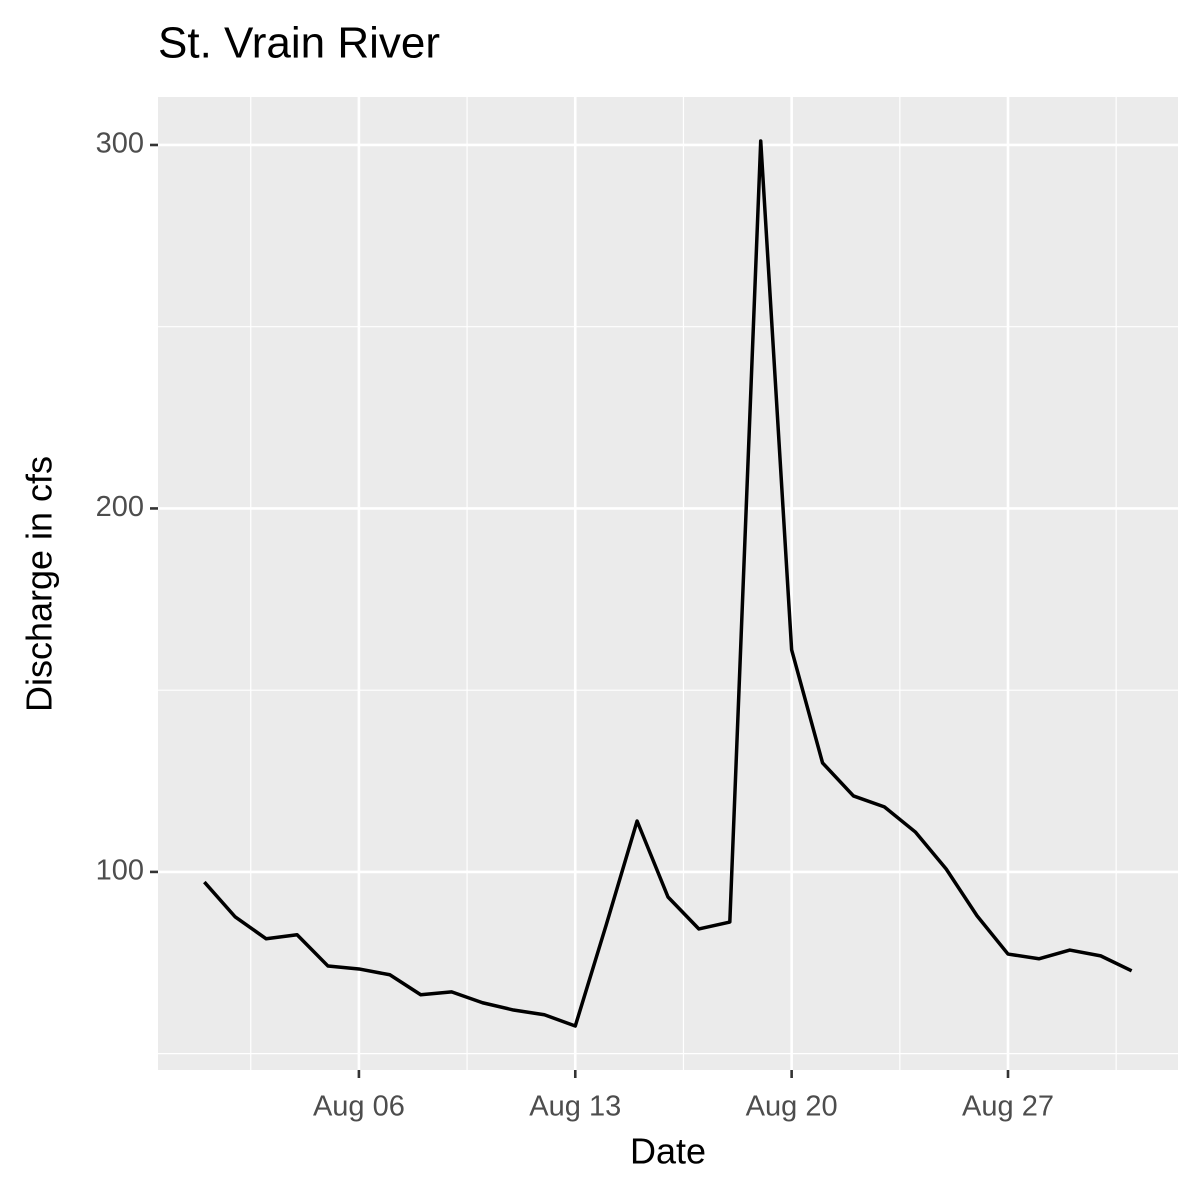  Describe the element at coordinates (120, 871) in the screenshot. I see `y-tick-label: 100` at that location.